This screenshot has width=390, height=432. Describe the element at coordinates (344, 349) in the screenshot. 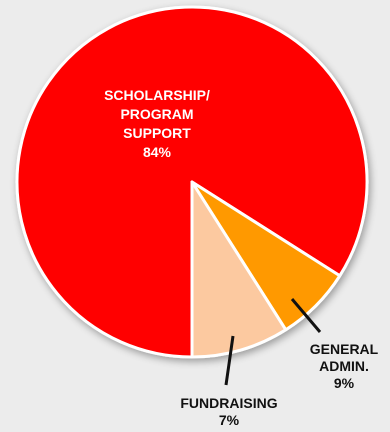

I see `slice-name-line: GENERAL` at that location.